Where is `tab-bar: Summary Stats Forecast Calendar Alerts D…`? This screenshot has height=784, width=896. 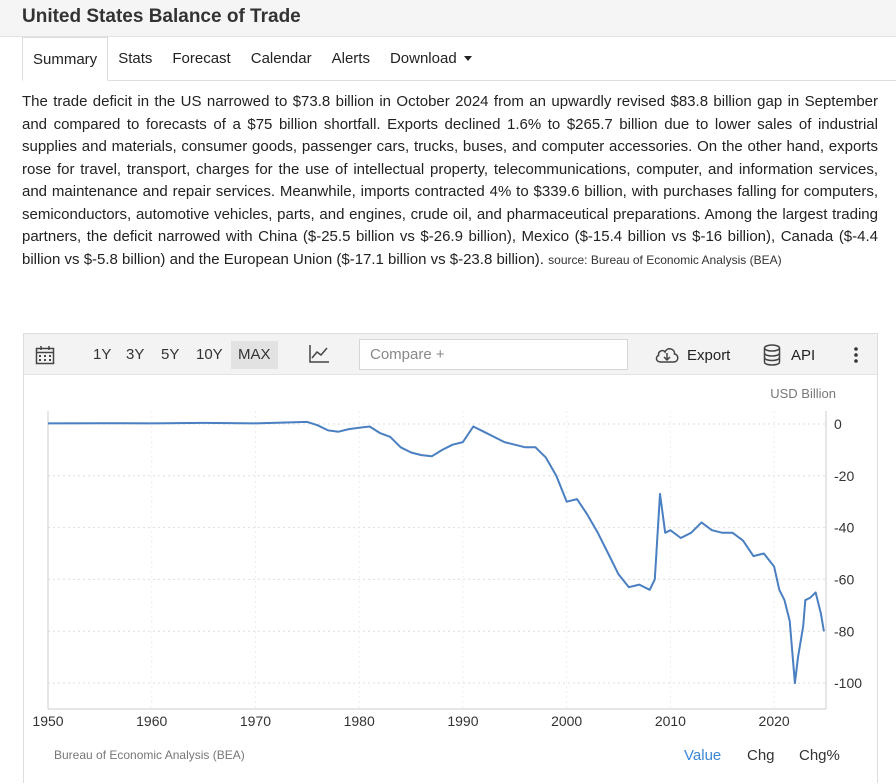 tab-bar: Summary Stats Forecast Calendar Alerts D… is located at coordinates (459, 59).